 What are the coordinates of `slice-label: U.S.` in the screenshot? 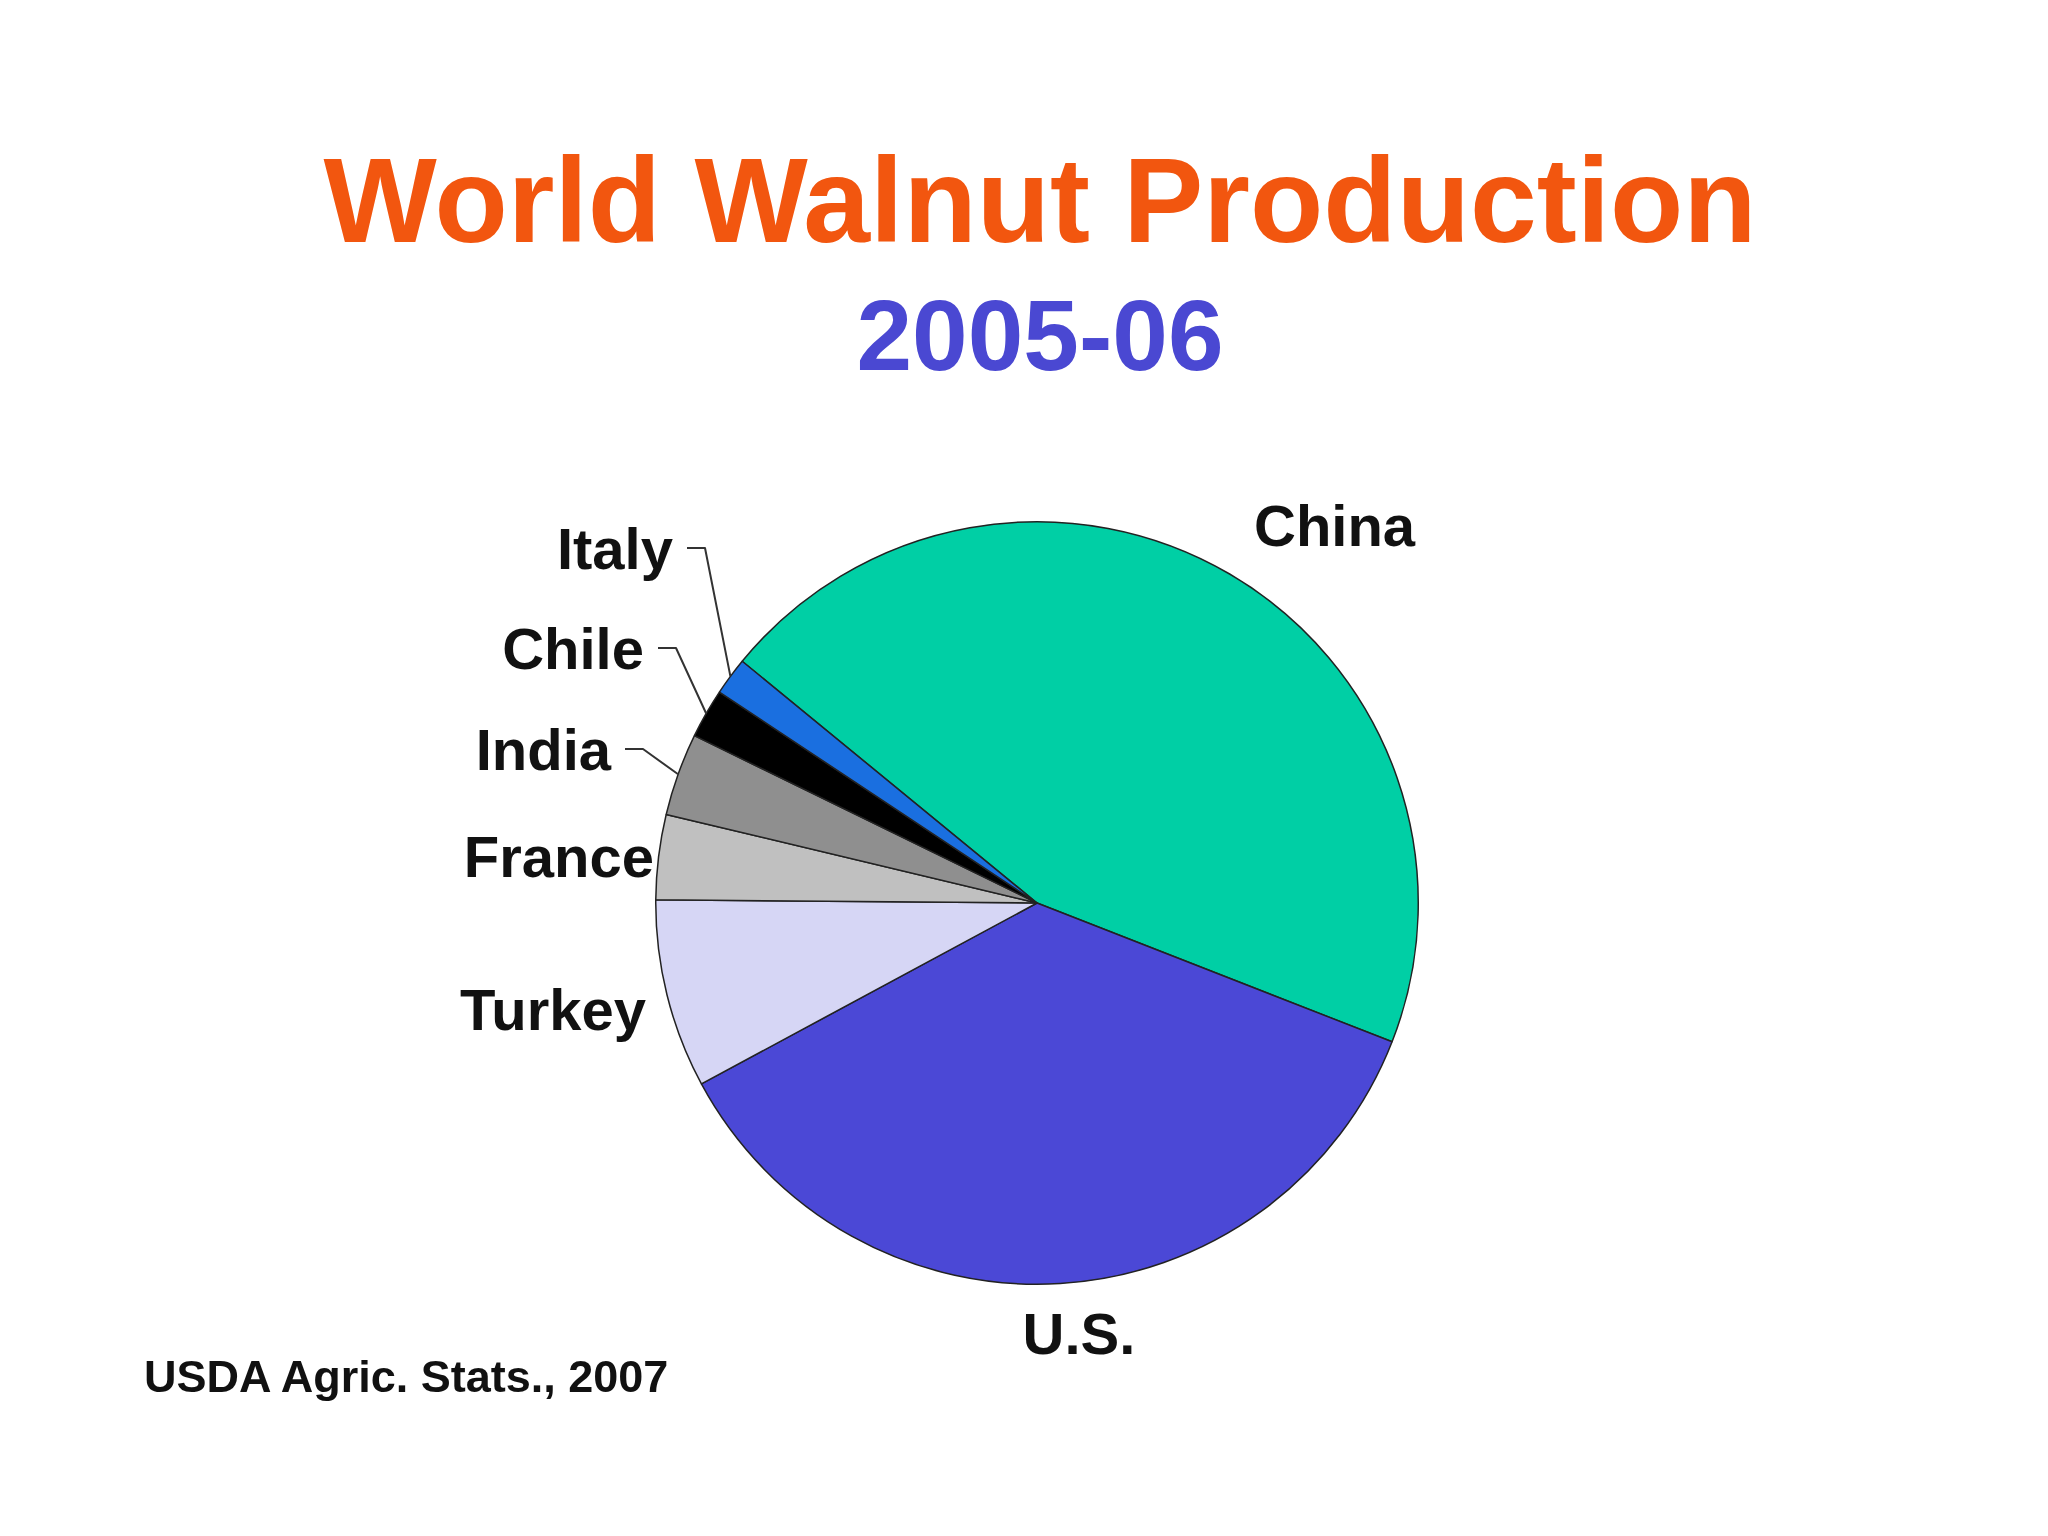 It's located at (1079, 1333).